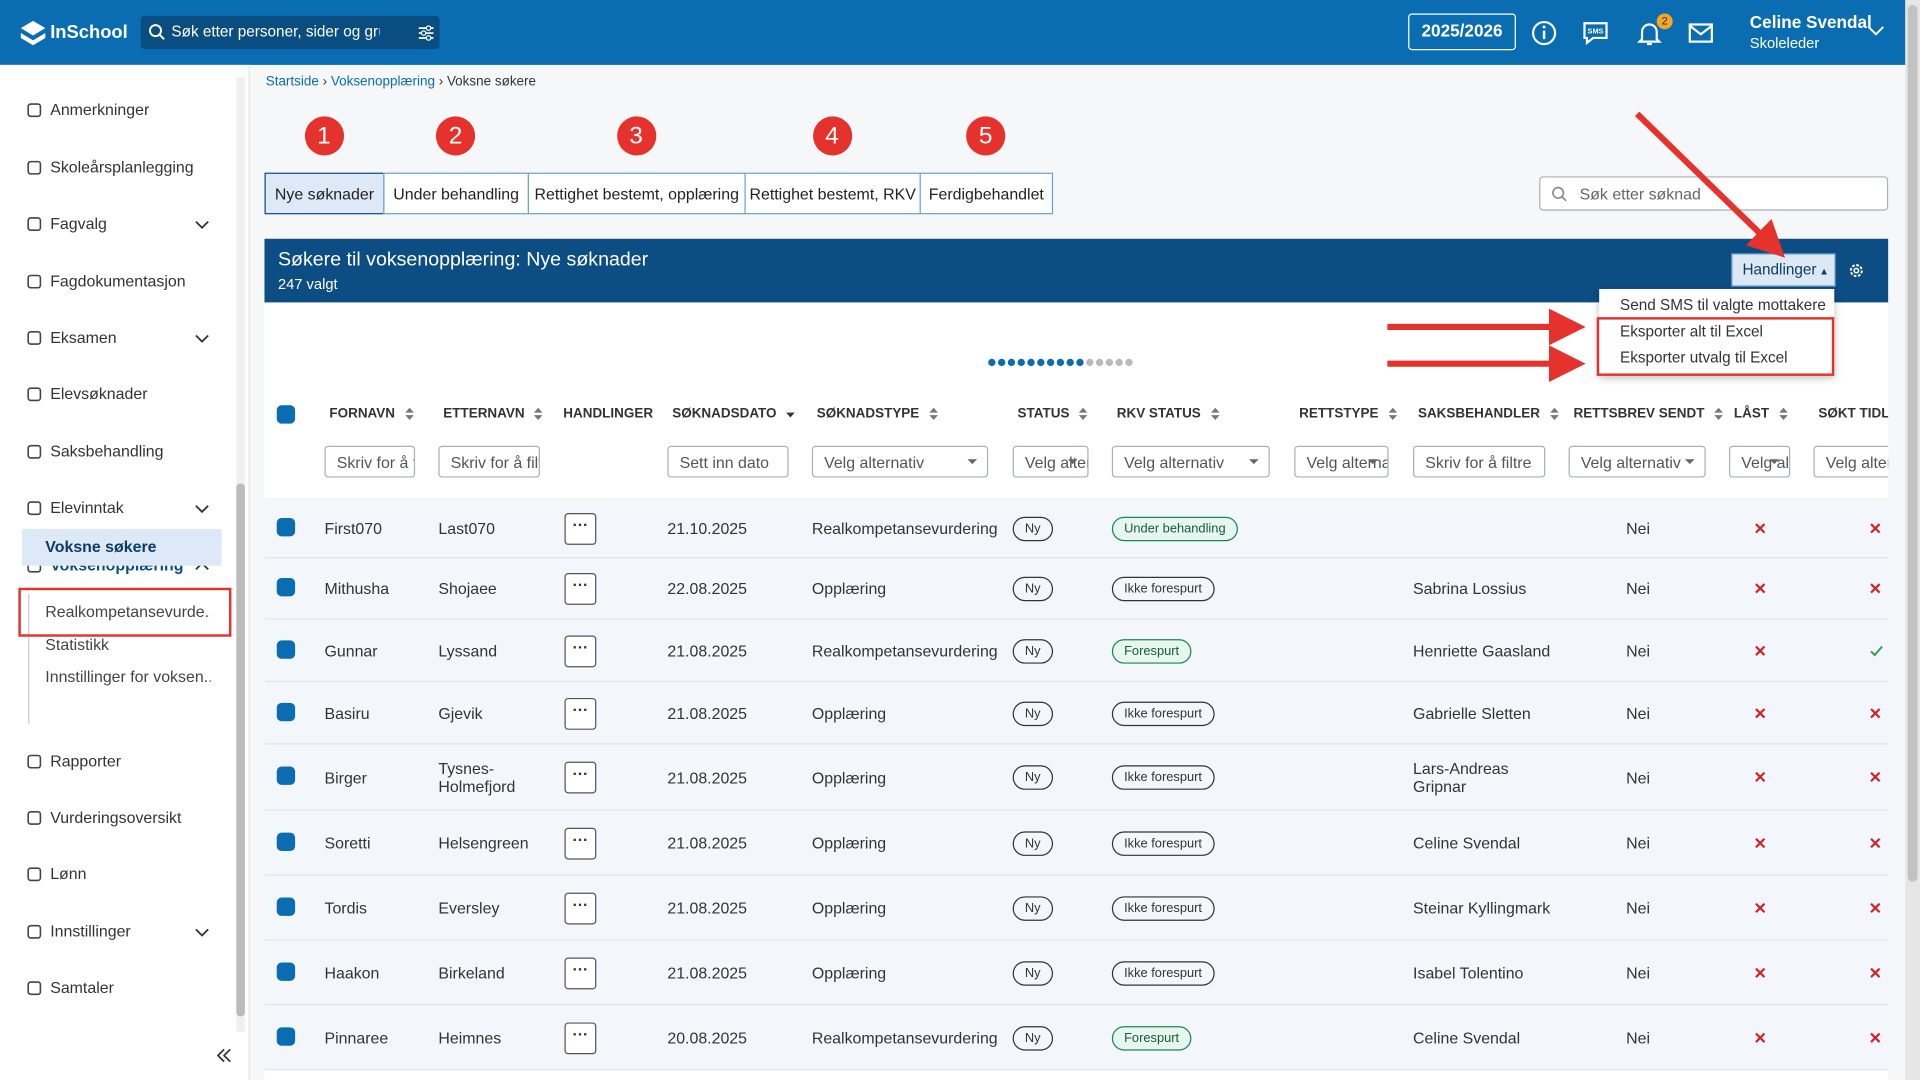 This screenshot has width=1920, height=1080. I want to click on menu-item: Anmerkninger, so click(100, 109).